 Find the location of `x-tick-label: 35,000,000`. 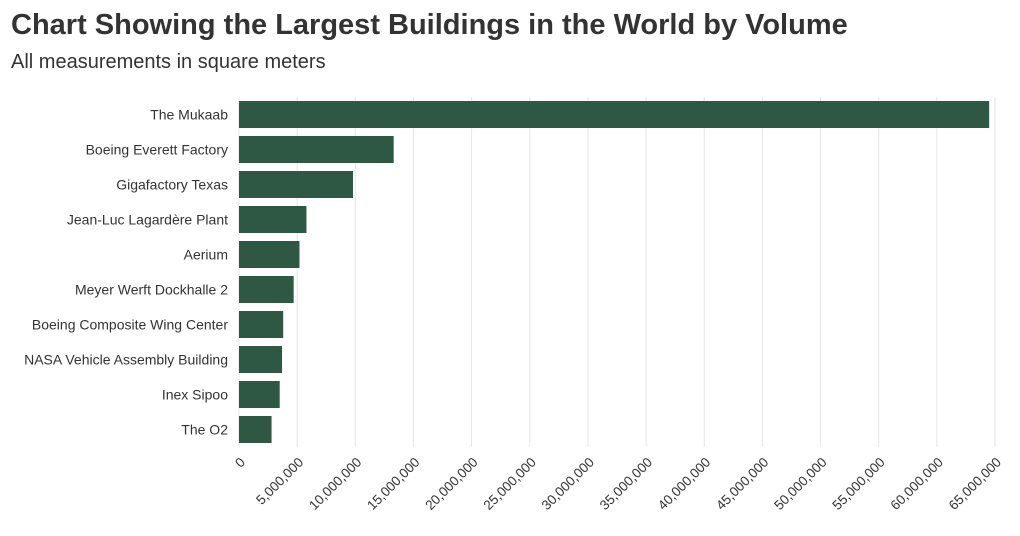

x-tick-label: 35,000,000 is located at coordinates (626, 484).